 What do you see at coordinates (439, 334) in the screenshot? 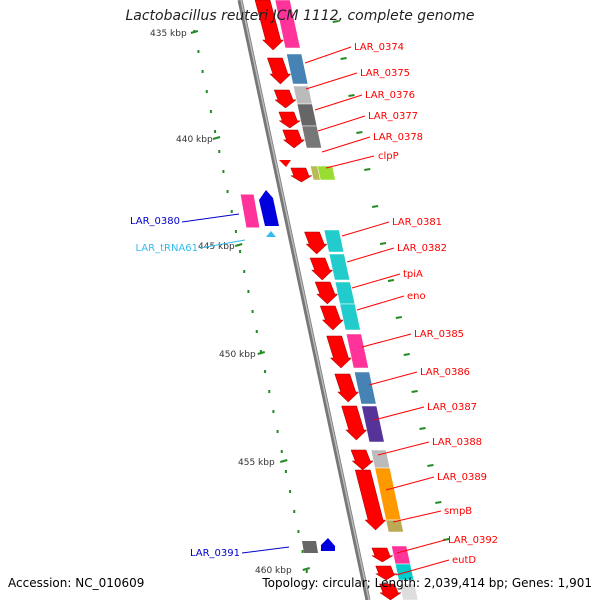
I see `gene-label: LAR_0385` at bounding box center [439, 334].